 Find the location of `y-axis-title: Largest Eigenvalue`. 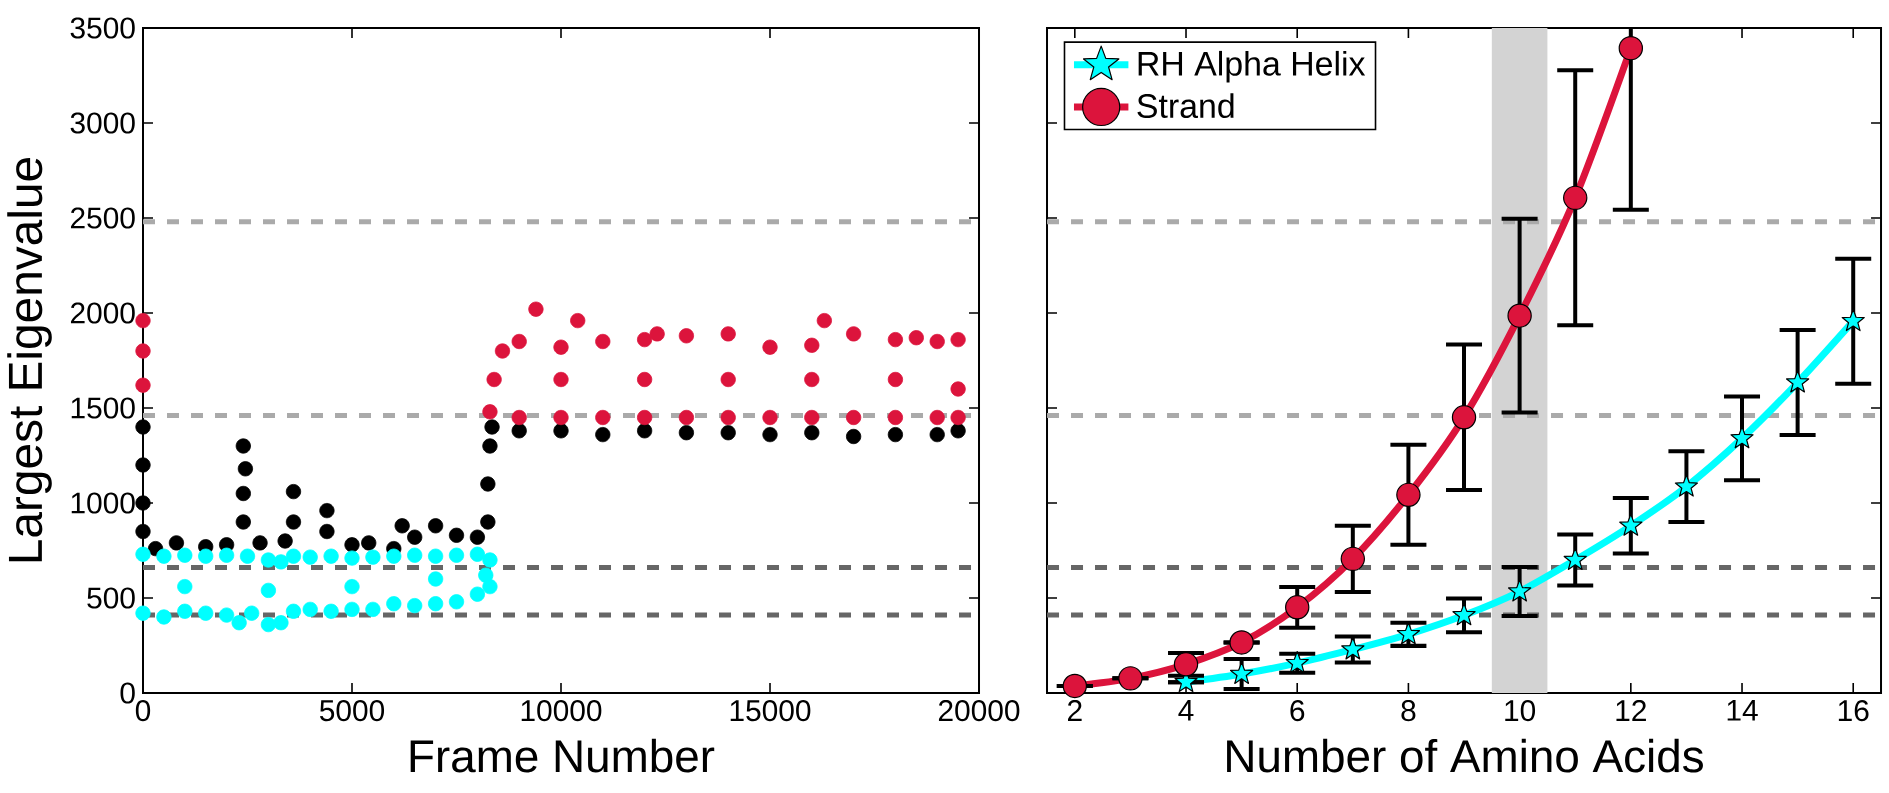

y-axis-title: Largest Eigenvalue is located at coordinates (29, 360).